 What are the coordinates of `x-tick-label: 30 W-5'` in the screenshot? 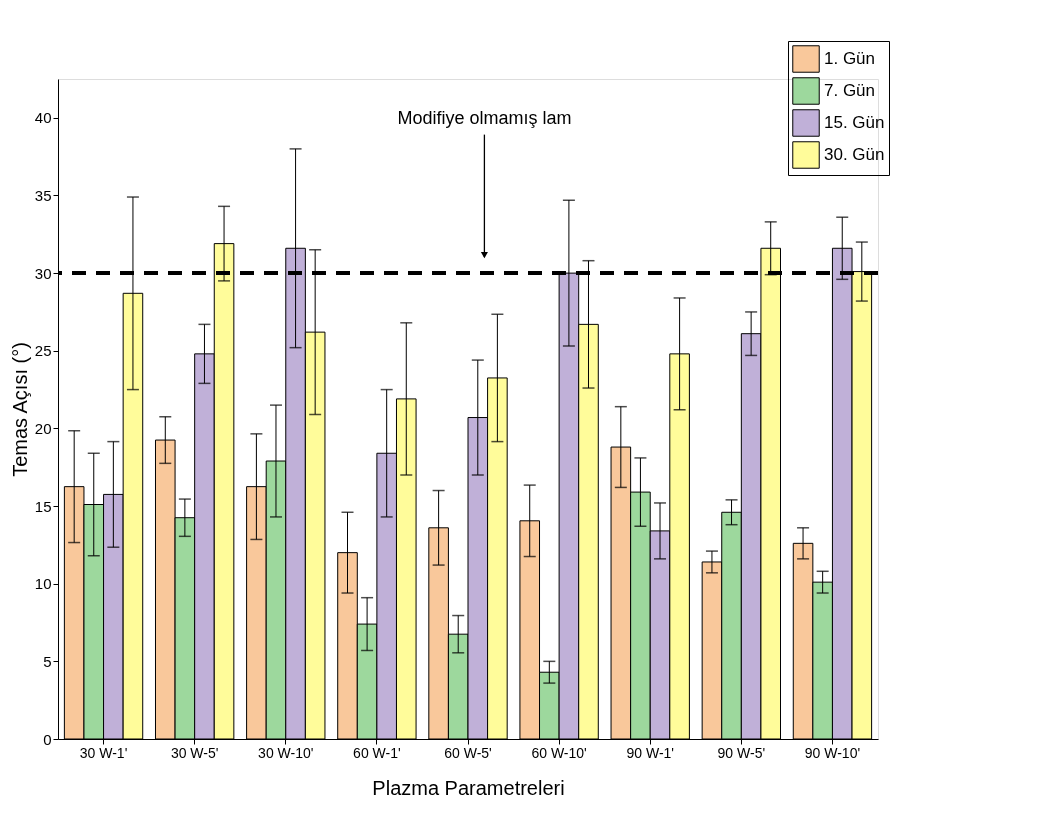 It's located at (194, 752).